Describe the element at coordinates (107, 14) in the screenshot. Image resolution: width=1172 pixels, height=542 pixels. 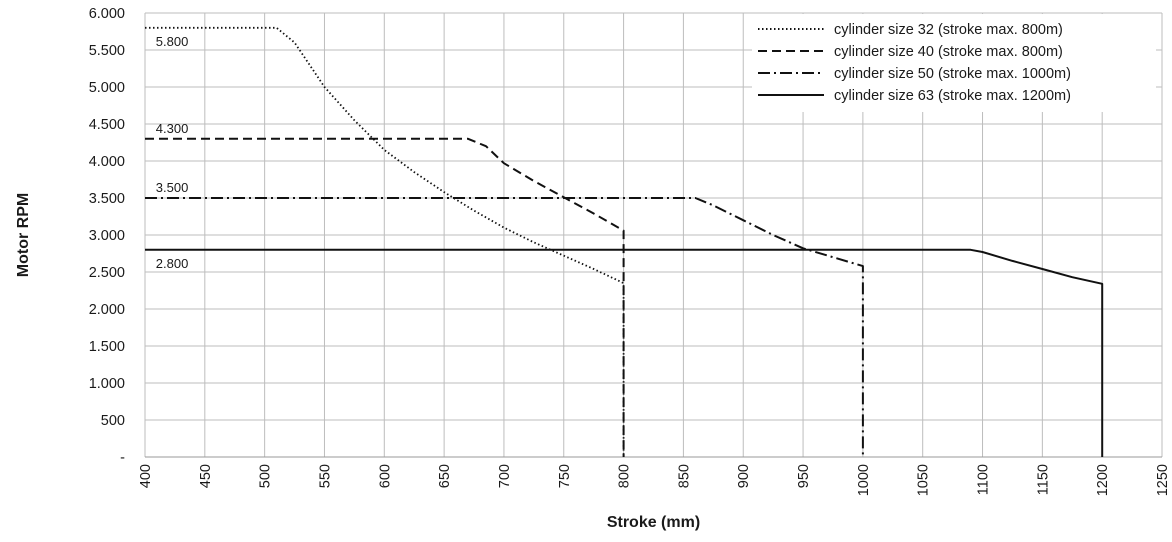
I see `y-tick-label: 6.000` at that location.